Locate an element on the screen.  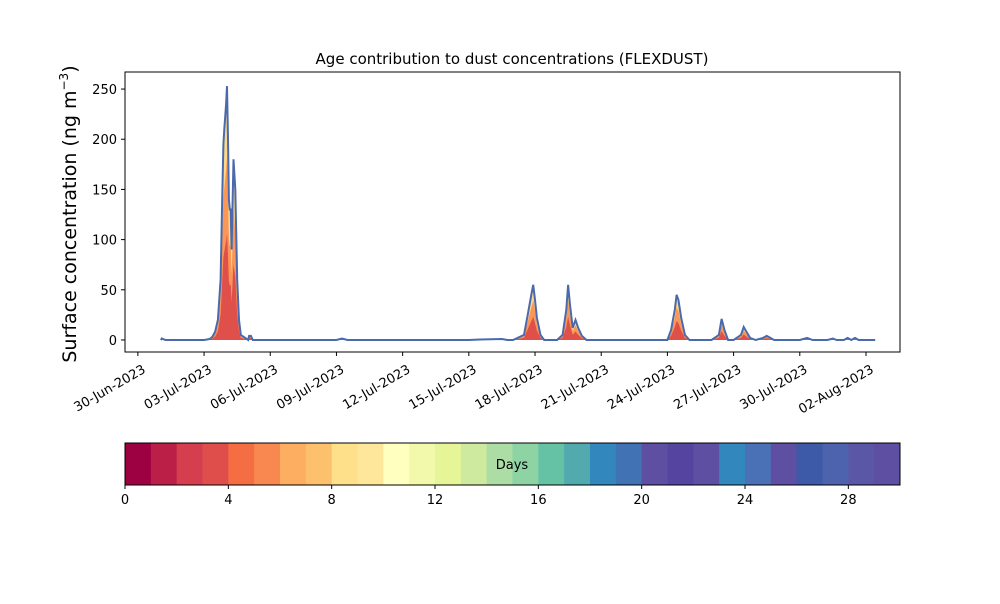
colorbar-tick-label: 24 is located at coordinates (745, 500).